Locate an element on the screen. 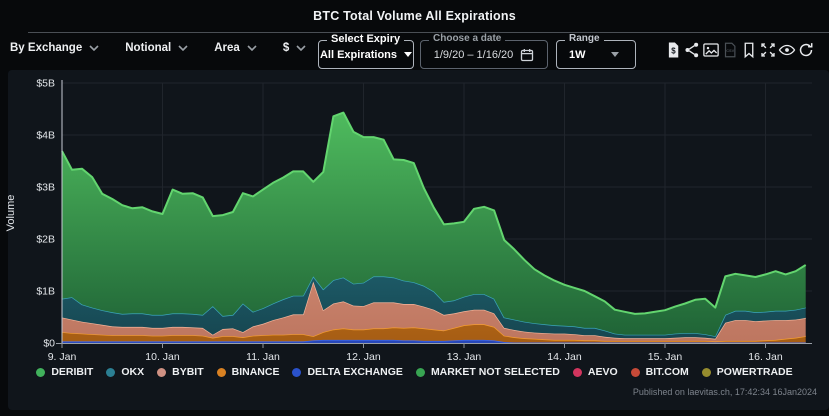  calendar-icon is located at coordinates (527, 55).